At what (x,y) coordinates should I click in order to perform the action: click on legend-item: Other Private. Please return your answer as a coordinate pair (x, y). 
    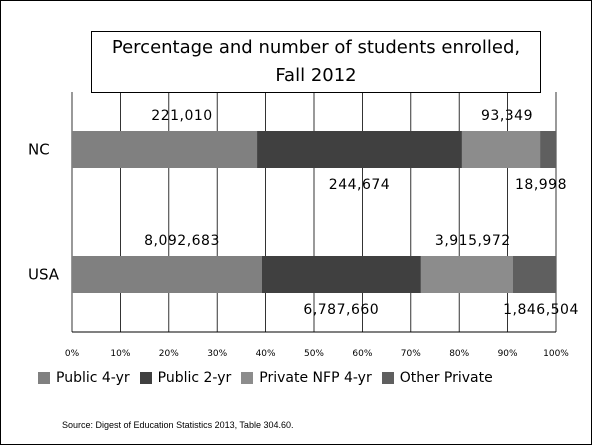
    Looking at the image, I should click on (437, 378).